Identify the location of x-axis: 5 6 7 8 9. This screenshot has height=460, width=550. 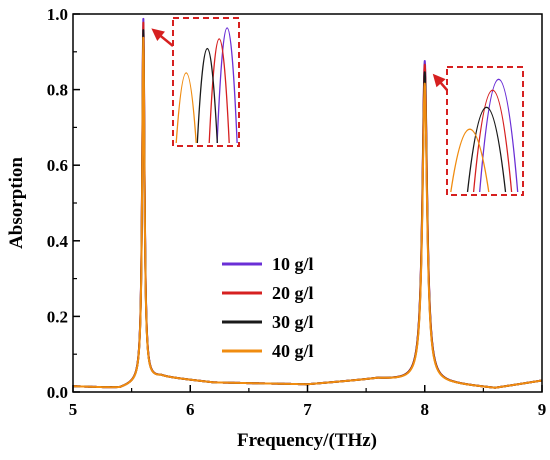
(308, 402).